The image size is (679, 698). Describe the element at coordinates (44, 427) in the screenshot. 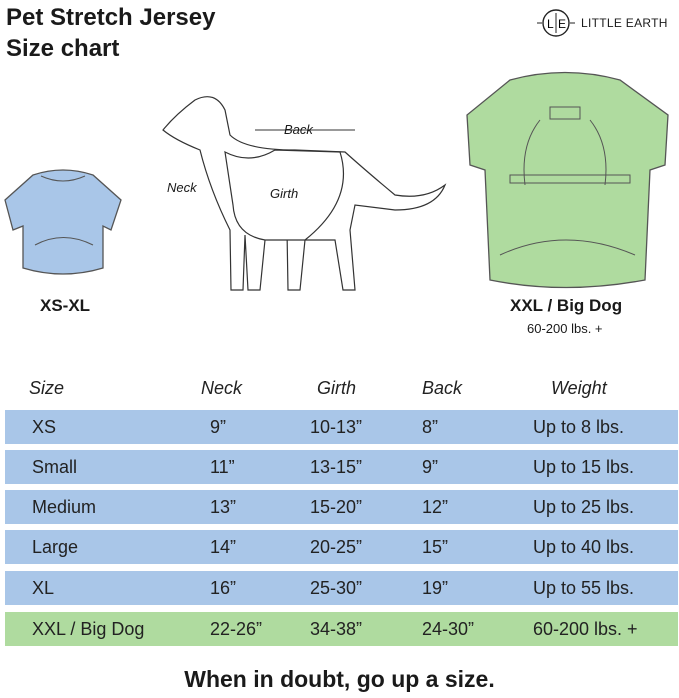

I see `cell-size: XS` at that location.